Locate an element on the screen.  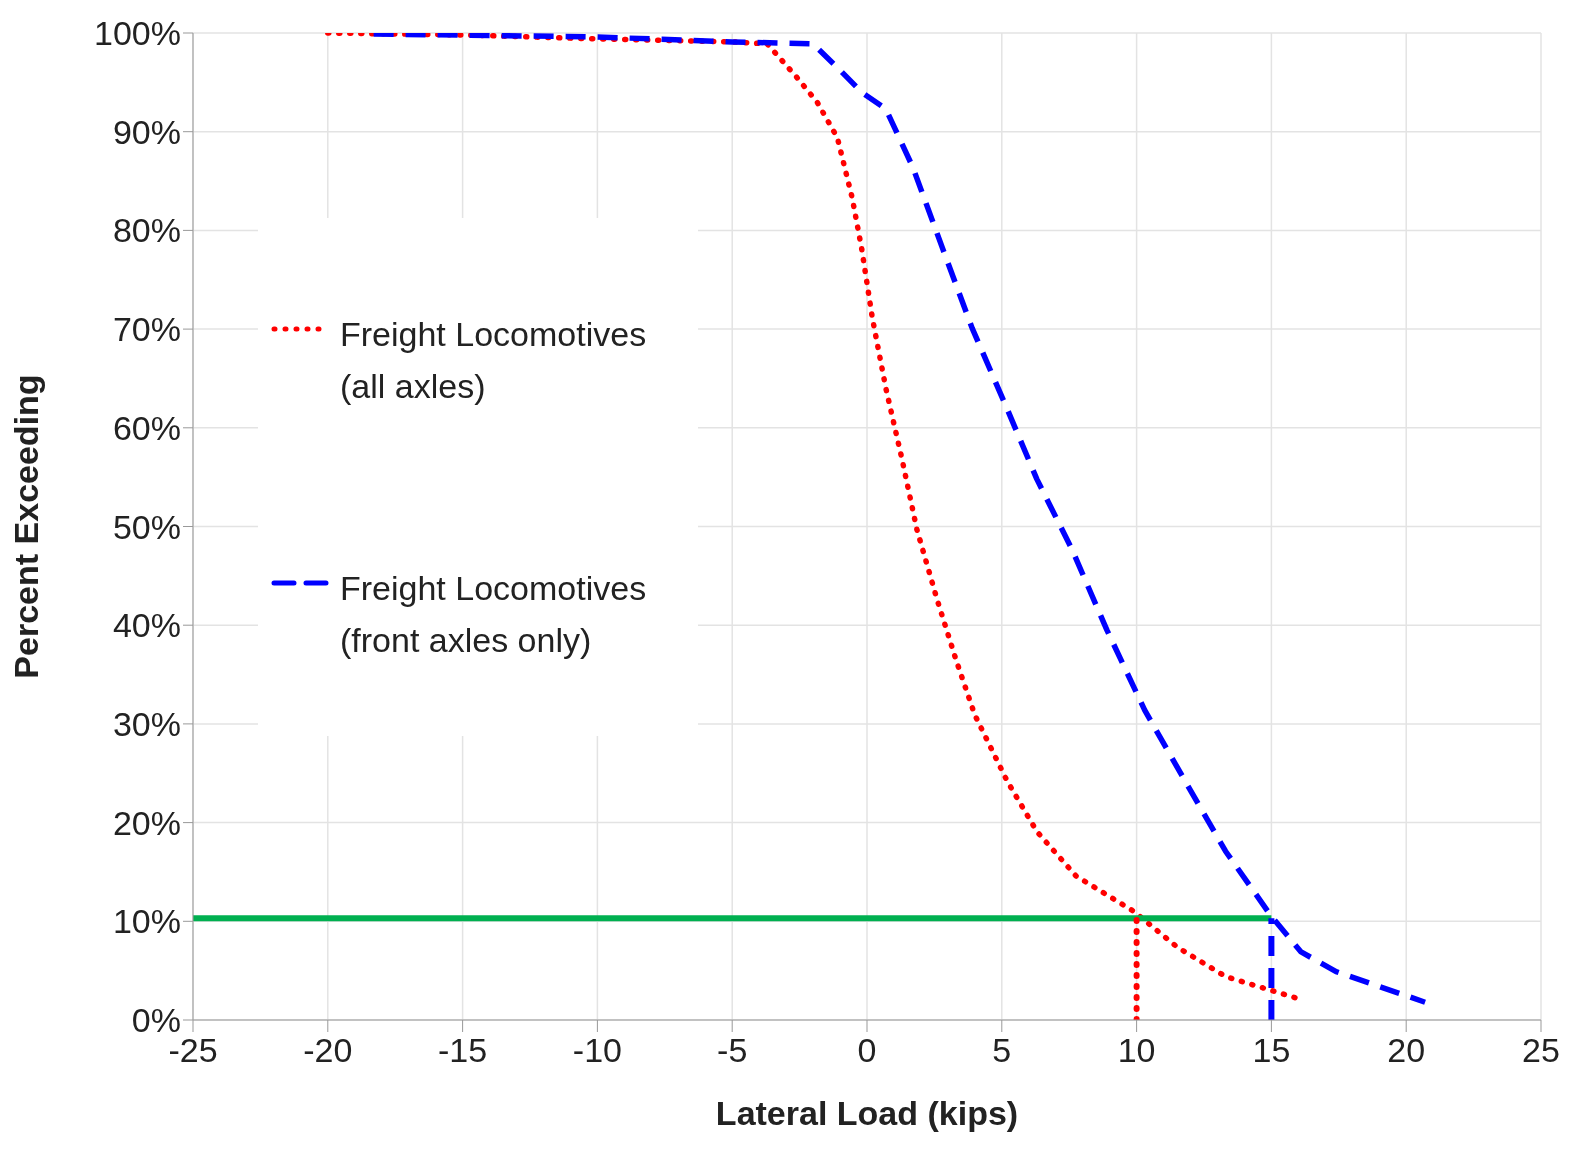
x-tick-label: 10 is located at coordinates (1136, 1050).